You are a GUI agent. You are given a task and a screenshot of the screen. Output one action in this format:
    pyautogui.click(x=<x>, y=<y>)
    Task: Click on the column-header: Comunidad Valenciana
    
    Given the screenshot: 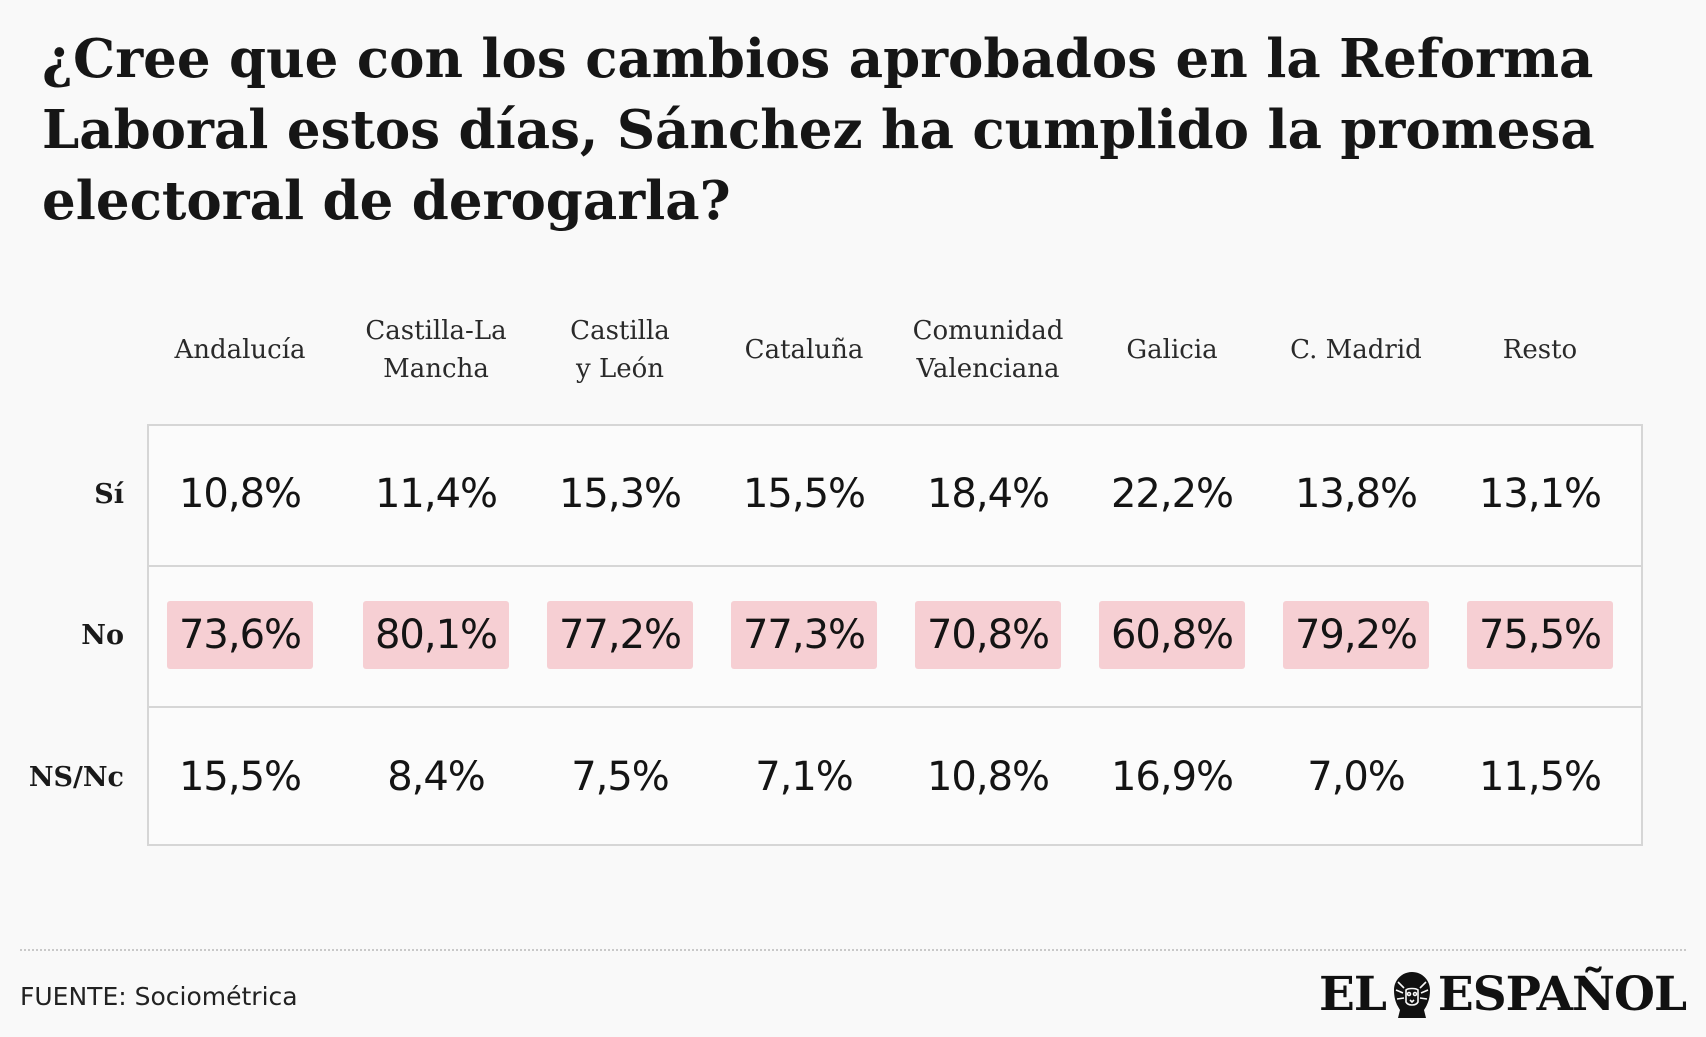 What is the action you would take?
    pyautogui.click(x=988, y=350)
    